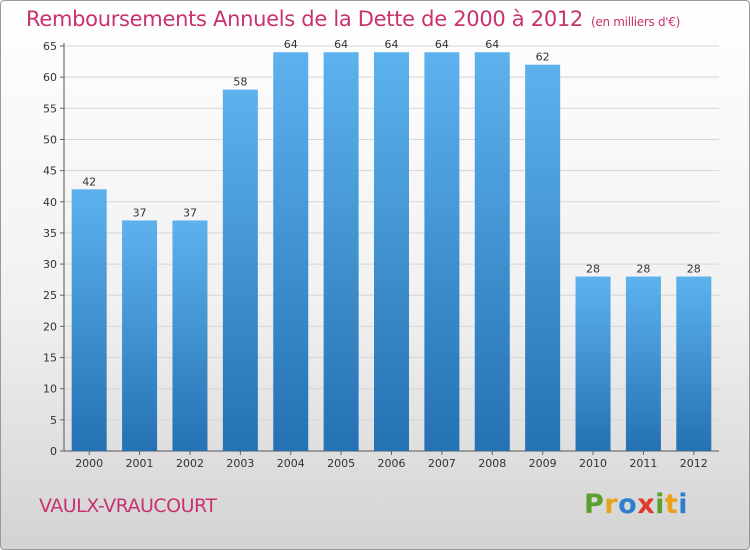  What do you see at coordinates (240, 463) in the screenshot?
I see `x-tick-label: 2003` at bounding box center [240, 463].